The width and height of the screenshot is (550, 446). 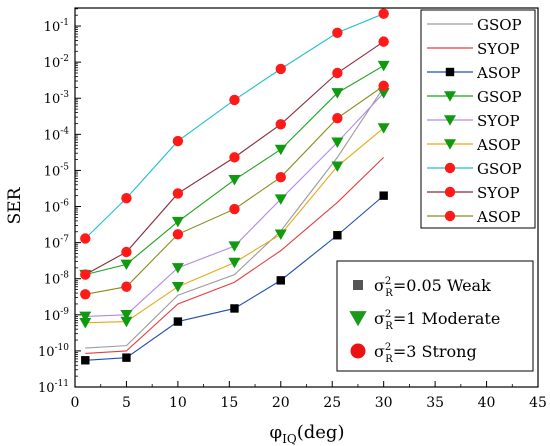 I want to click on x-tick-label: 35, so click(x=435, y=403).